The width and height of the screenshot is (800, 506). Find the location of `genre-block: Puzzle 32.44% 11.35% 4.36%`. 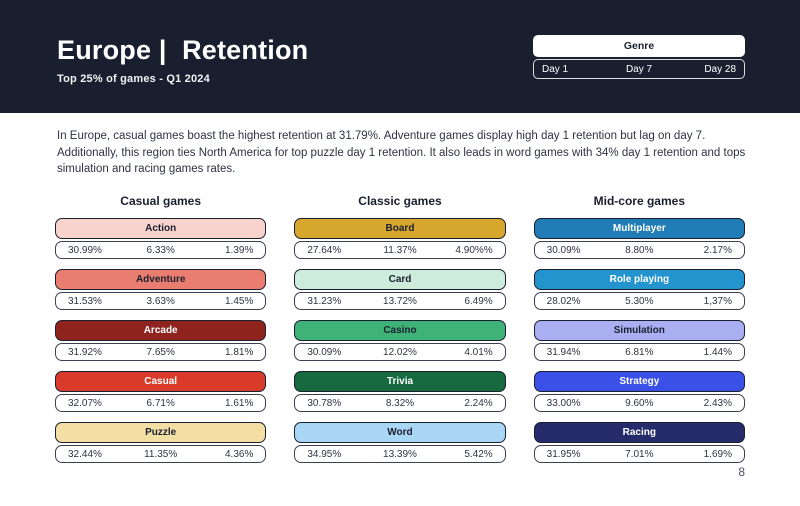

genre-block: Puzzle 32.44% 11.35% 4.36% is located at coordinates (161, 443).